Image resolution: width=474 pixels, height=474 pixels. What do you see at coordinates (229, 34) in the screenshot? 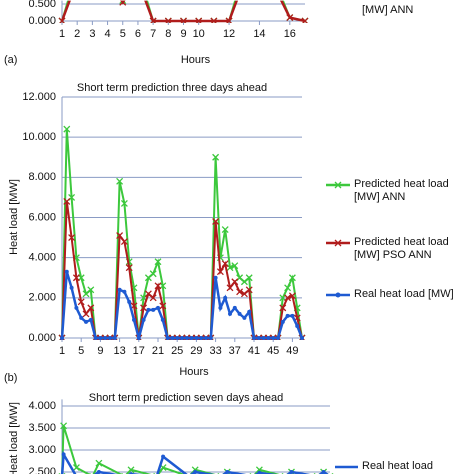
I see `x-tick-label: 12` at bounding box center [229, 34].